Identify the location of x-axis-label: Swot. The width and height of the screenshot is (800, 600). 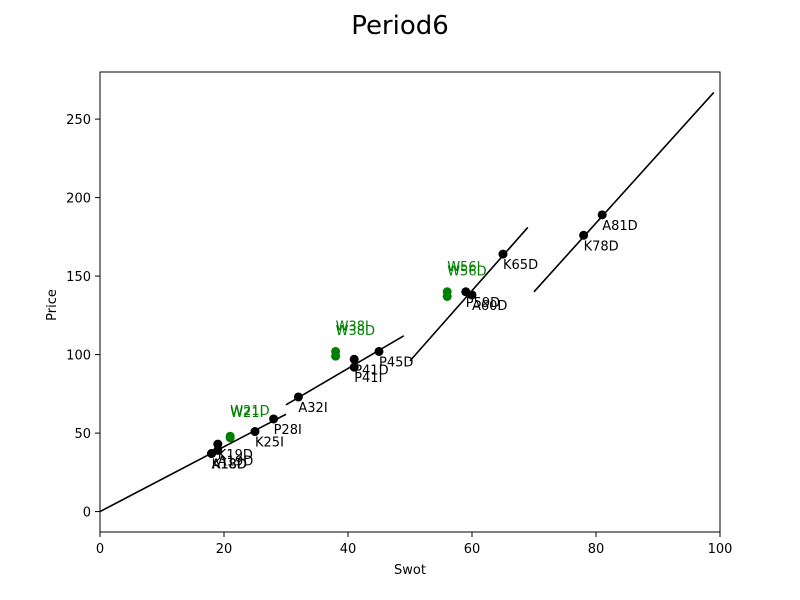
(410, 570).